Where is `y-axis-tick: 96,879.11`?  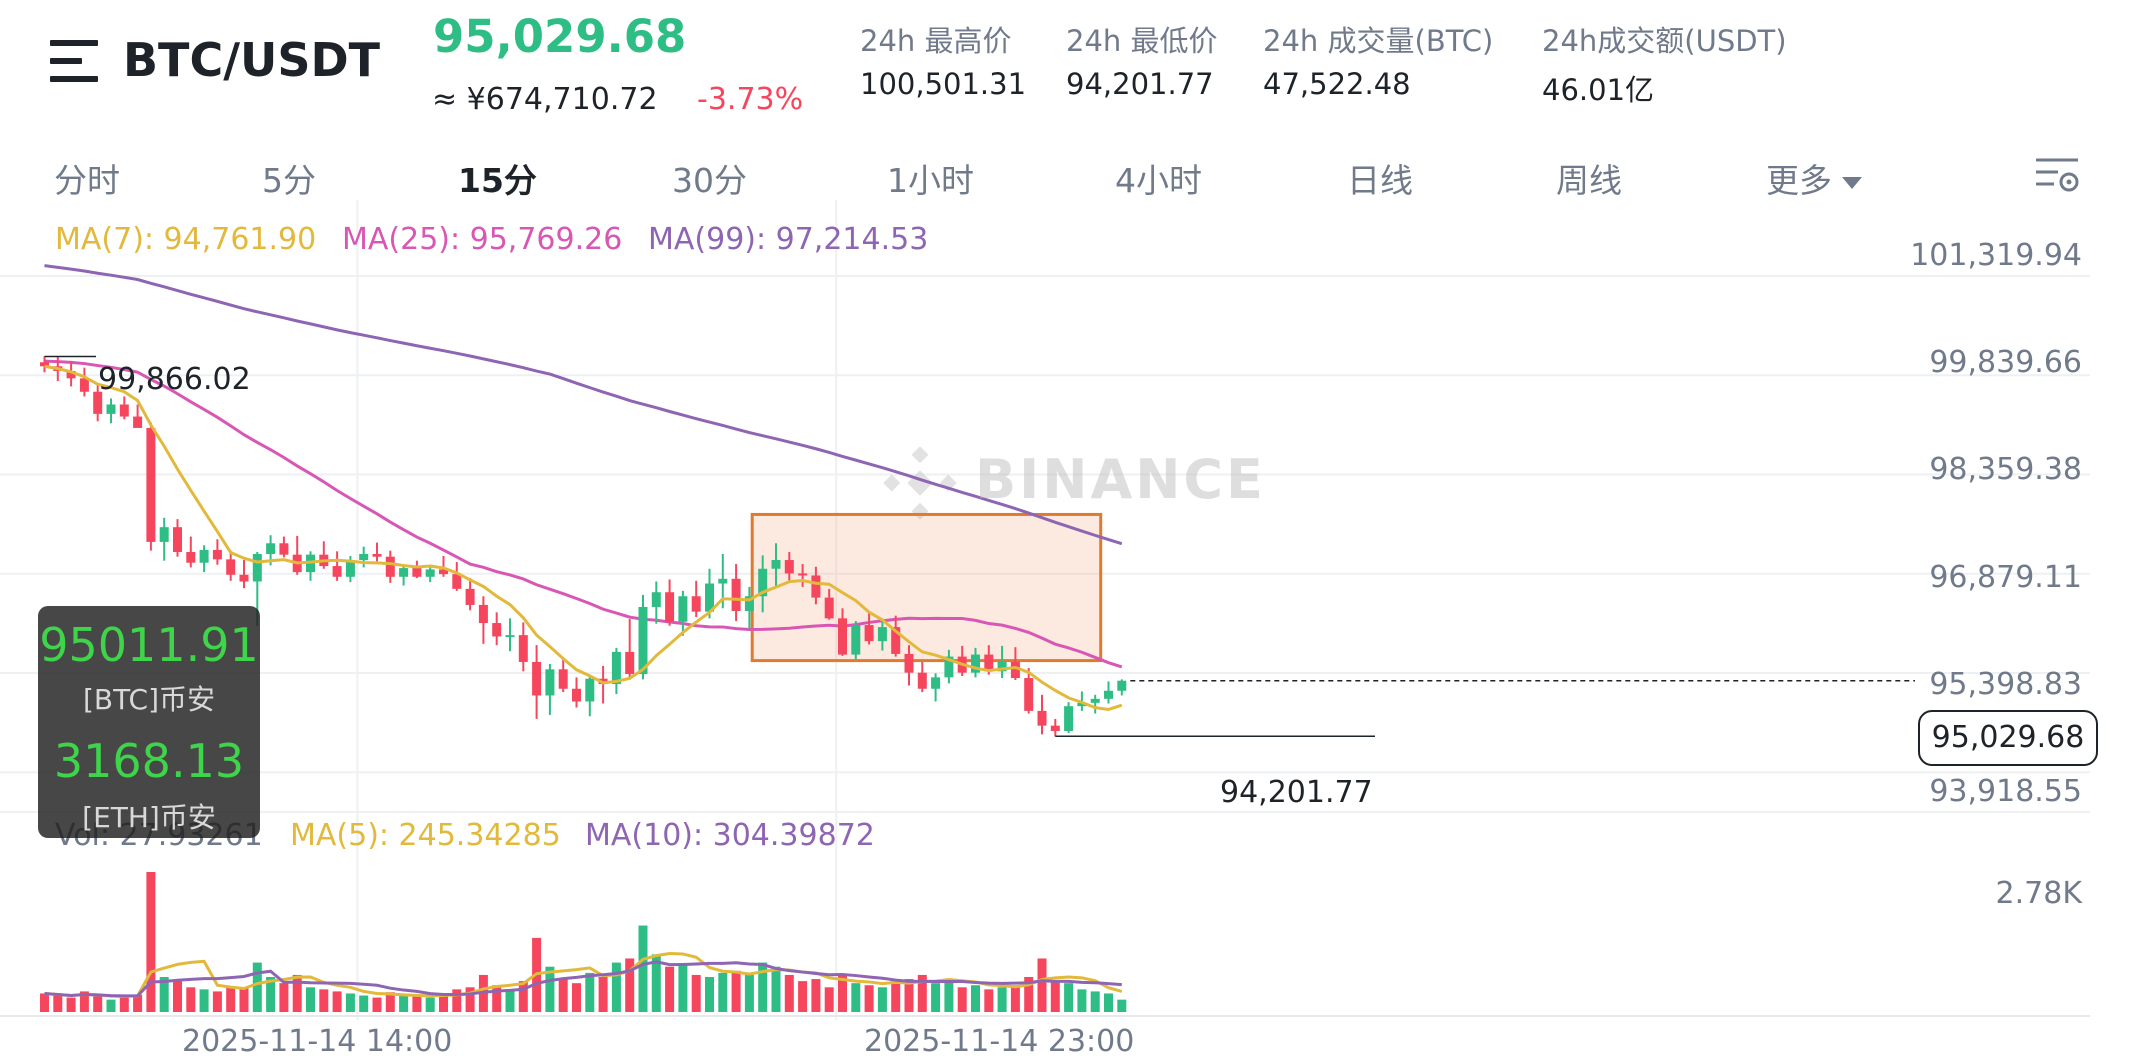
y-axis-tick: 96,879.11 is located at coordinates (2005, 577).